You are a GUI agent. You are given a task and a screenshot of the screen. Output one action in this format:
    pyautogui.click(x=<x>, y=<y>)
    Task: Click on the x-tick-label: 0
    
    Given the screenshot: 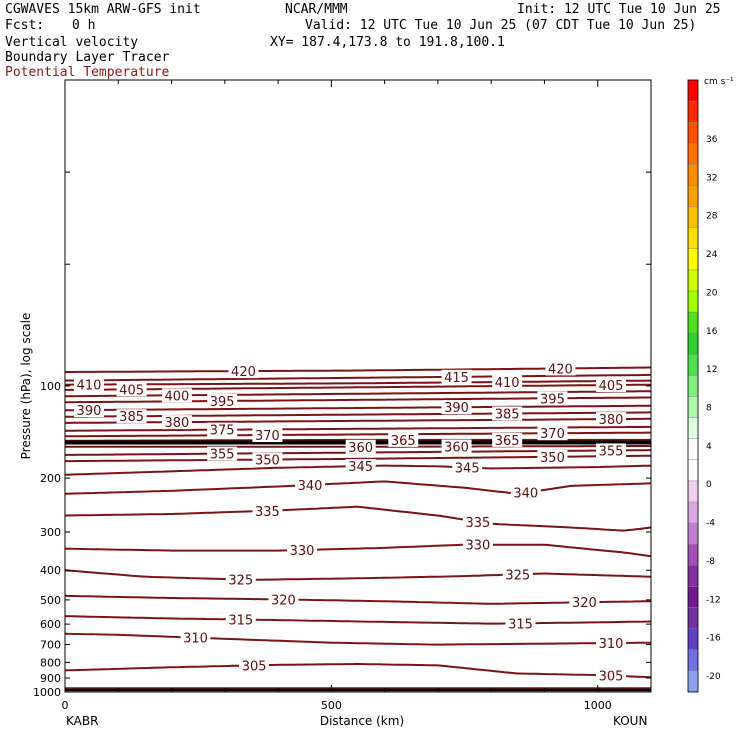 What is the action you would take?
    pyautogui.click(x=65, y=705)
    